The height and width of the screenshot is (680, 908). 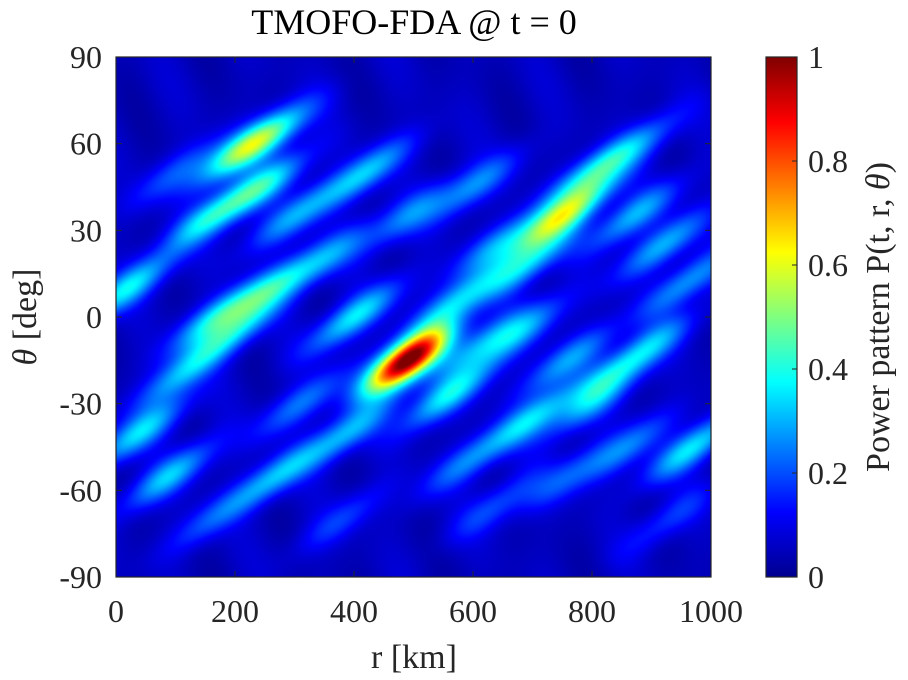 What do you see at coordinates (235, 611) in the screenshot?
I see `x-tick-label: 200` at bounding box center [235, 611].